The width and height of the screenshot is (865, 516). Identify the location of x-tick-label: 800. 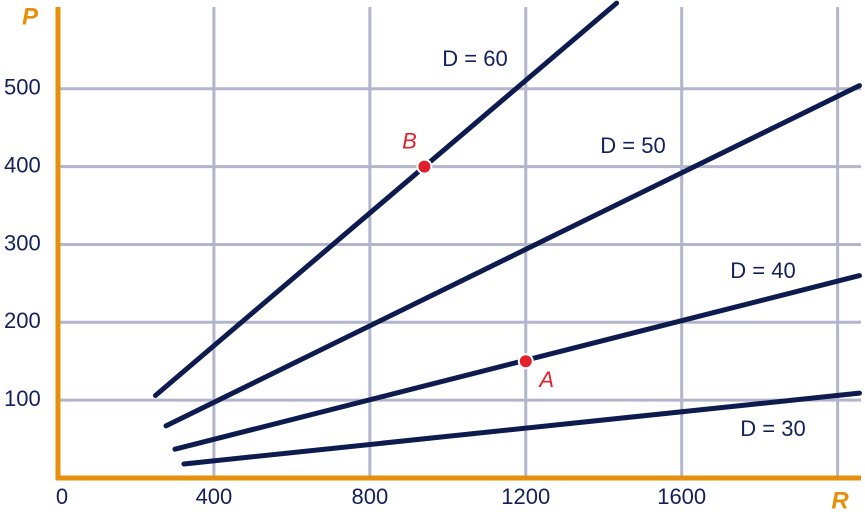
(369, 496).